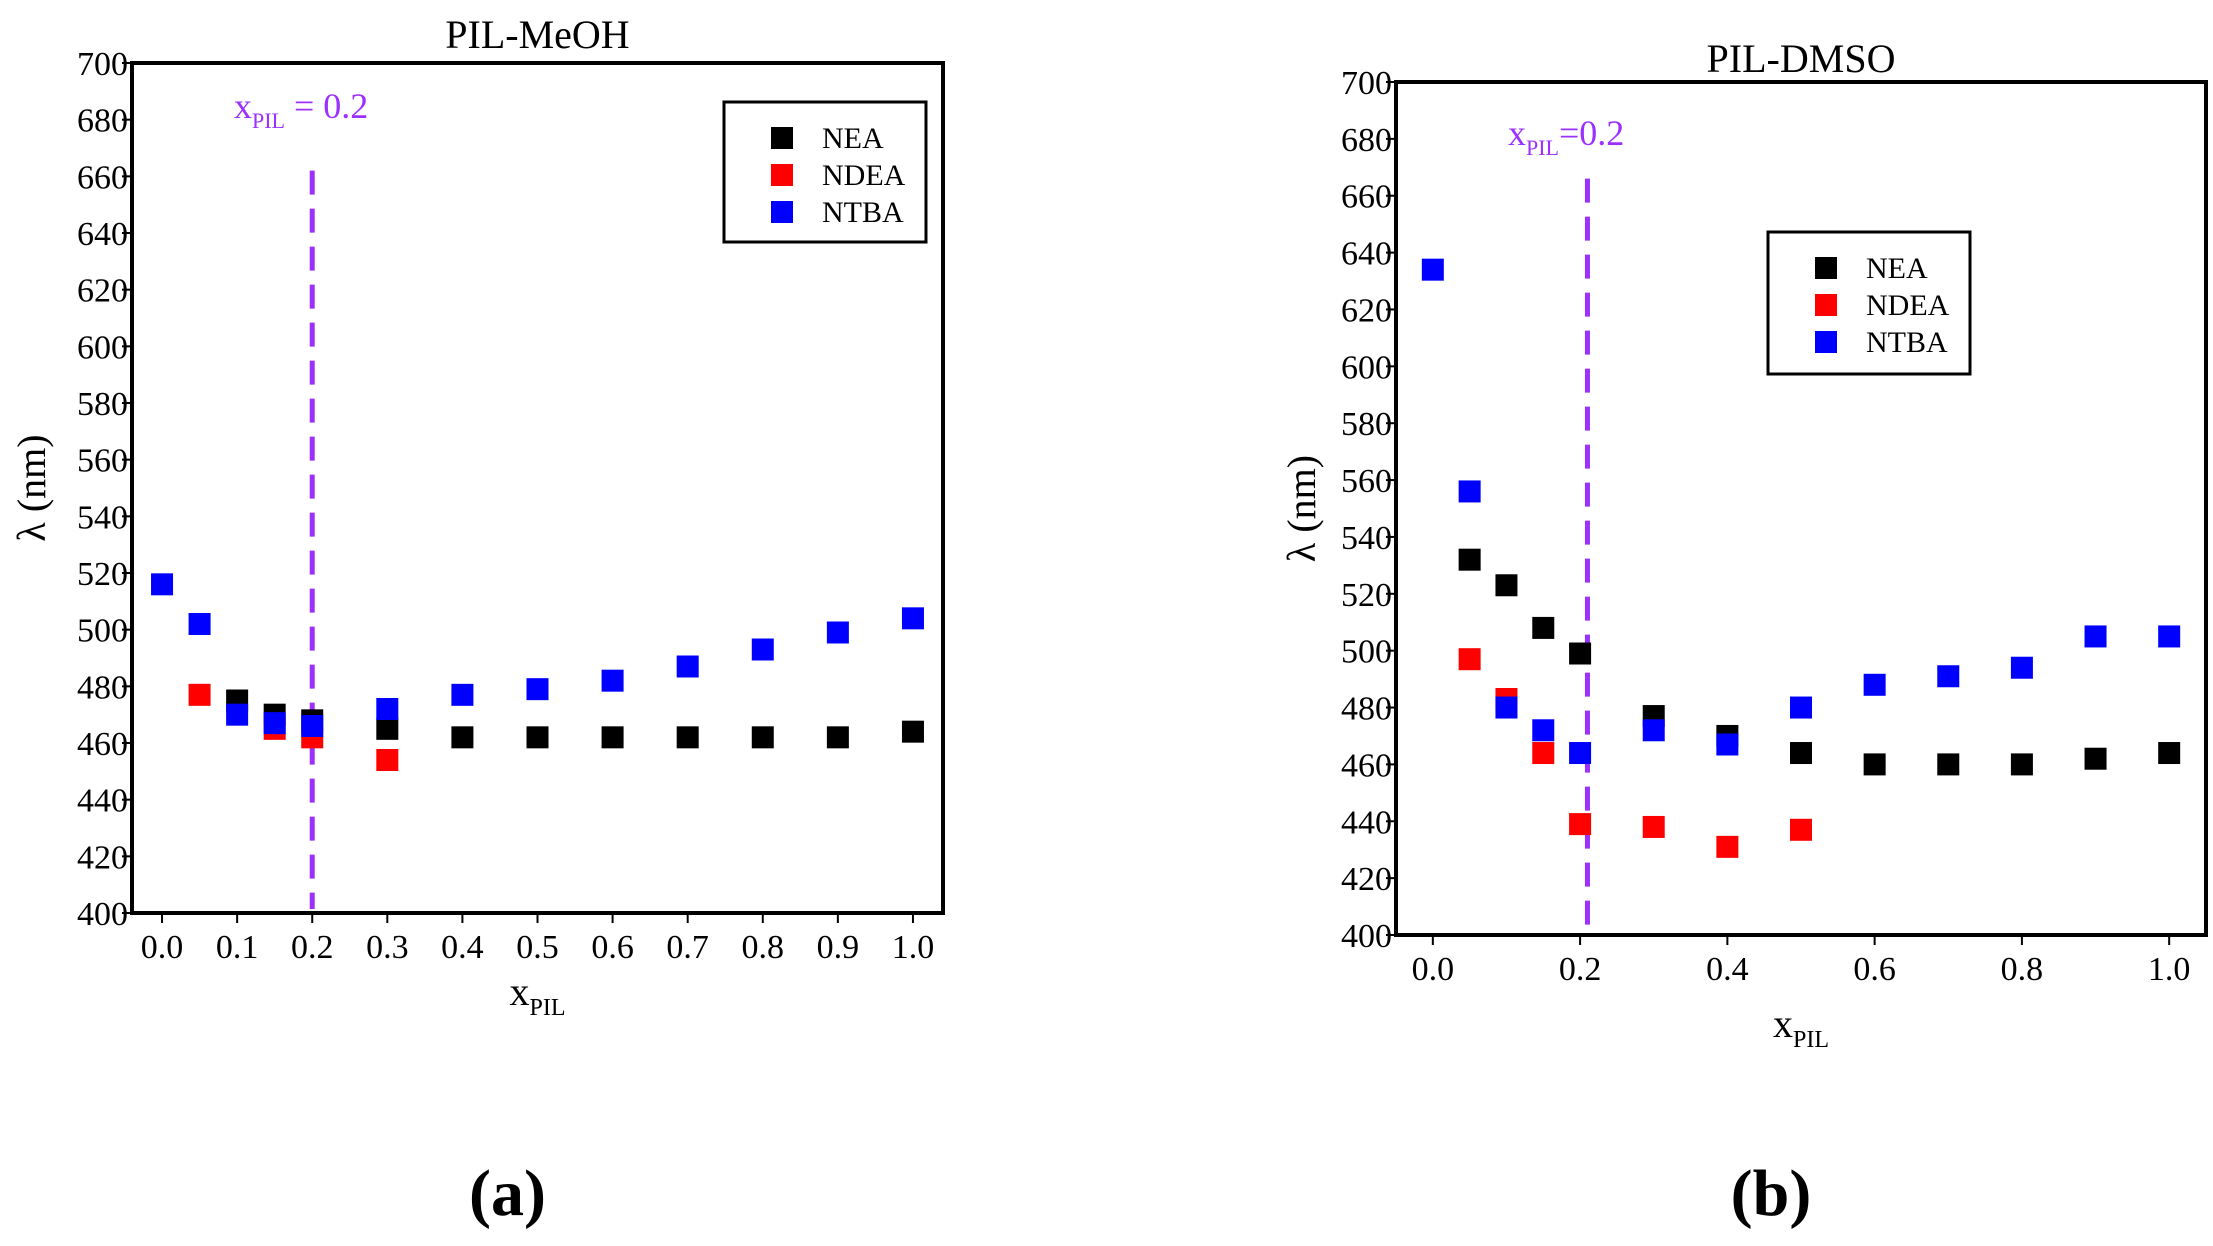 The image size is (2213, 1246). Describe the element at coordinates (102, 744) in the screenshot. I see `y-tick-label: 460` at that location.